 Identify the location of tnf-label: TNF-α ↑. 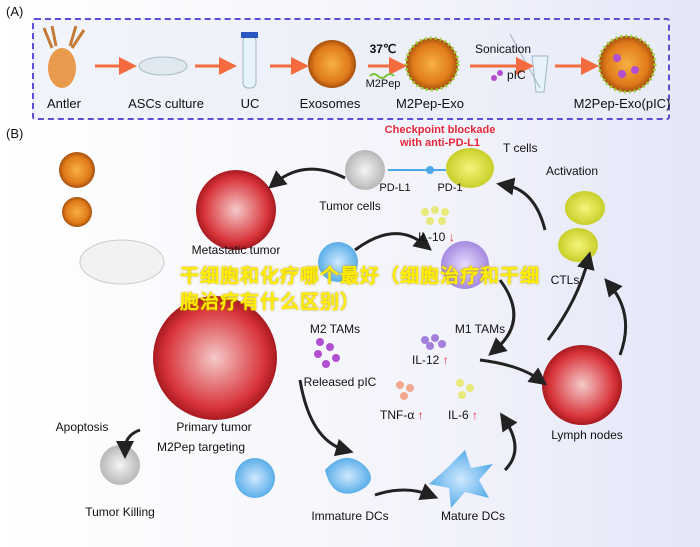
(402, 415).